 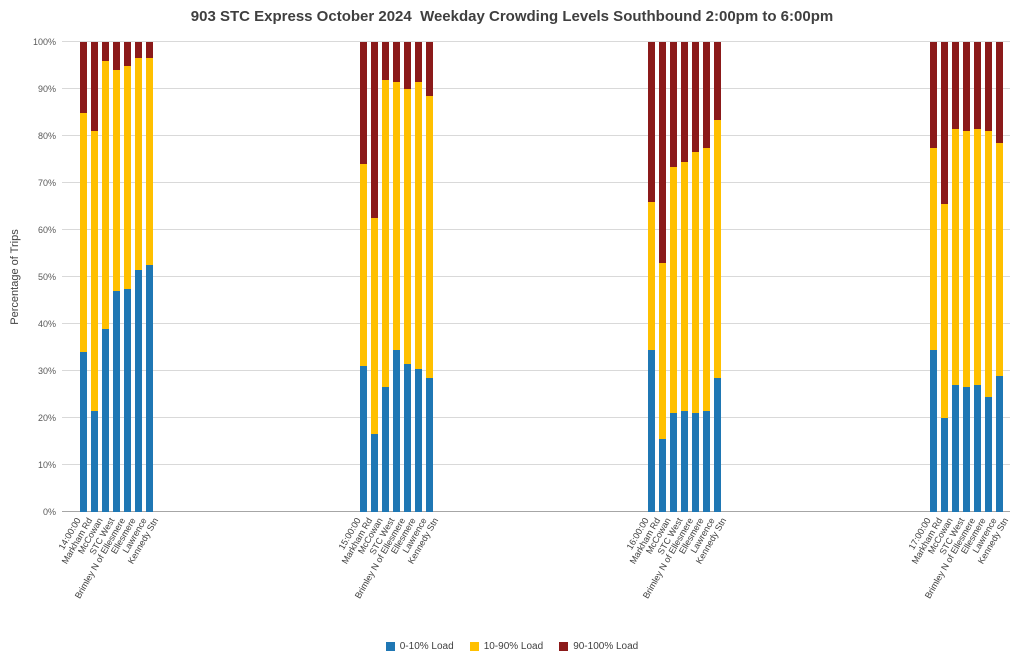 I want to click on legend: 0-10% Load 10-90% Load 90-100% Load, so click(x=512, y=646).